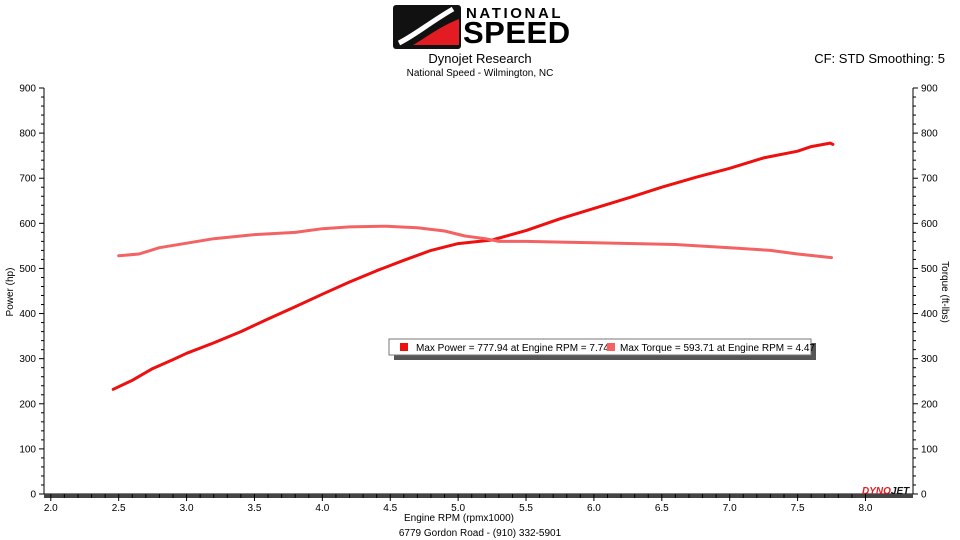 The width and height of the screenshot is (960, 540). I want to click on legend-swatch-power, so click(404, 347).